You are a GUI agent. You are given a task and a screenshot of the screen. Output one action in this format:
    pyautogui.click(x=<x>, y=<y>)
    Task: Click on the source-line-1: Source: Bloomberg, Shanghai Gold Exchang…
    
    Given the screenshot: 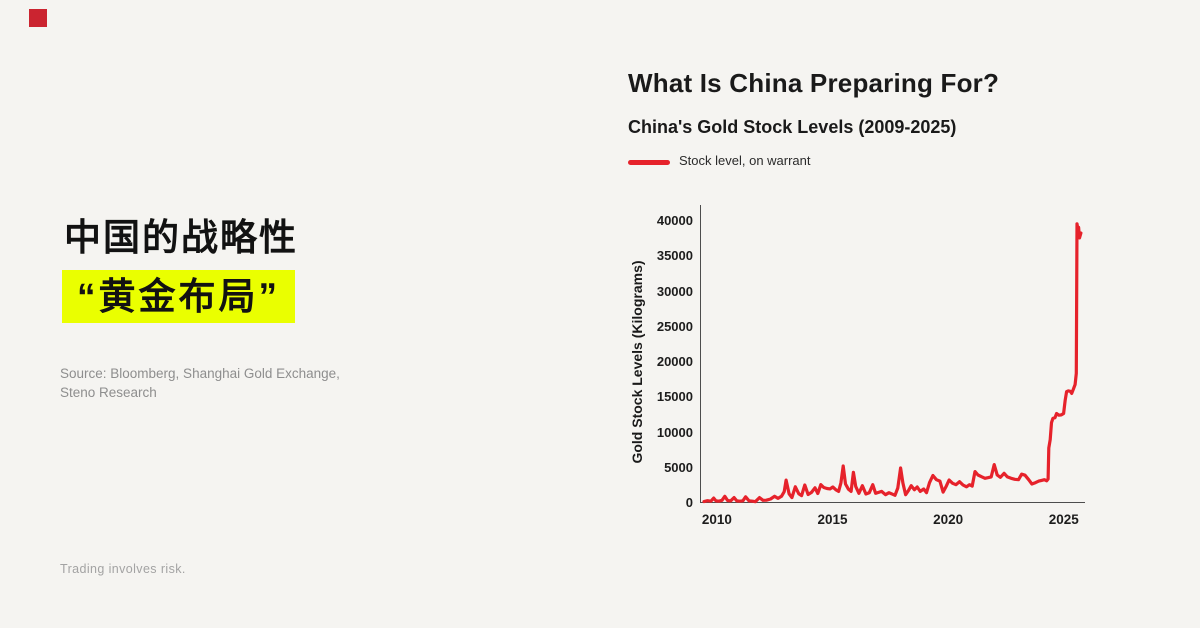 What is the action you would take?
    pyautogui.click(x=200, y=373)
    